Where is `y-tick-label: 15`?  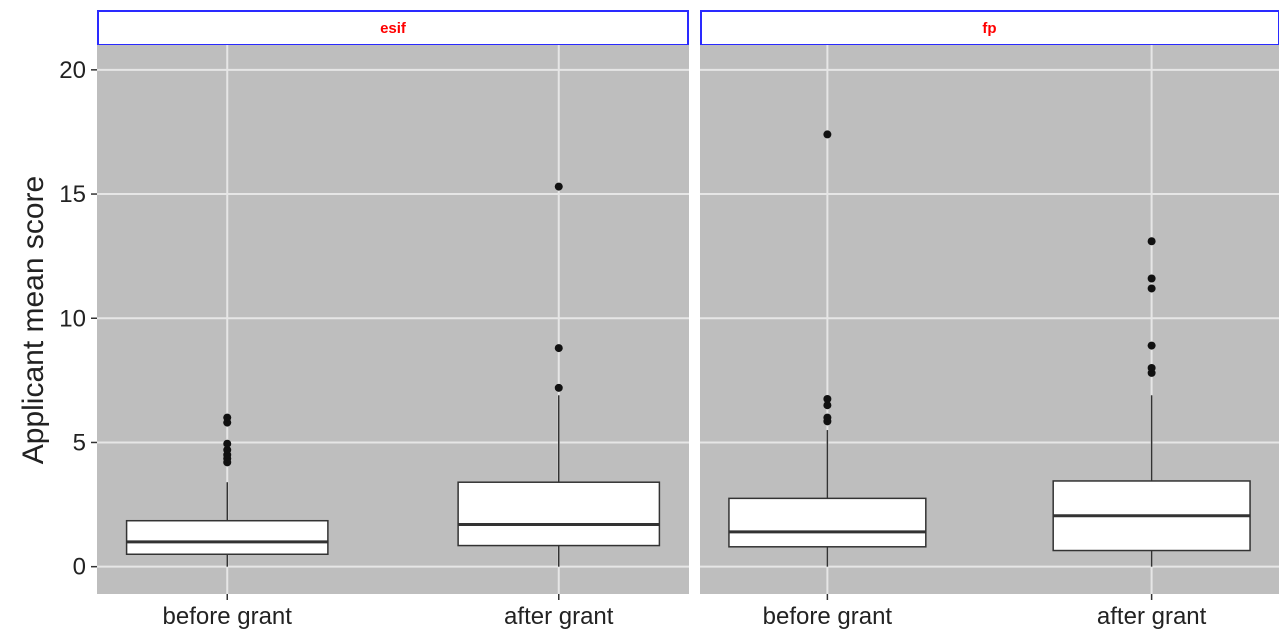 y-tick-label: 15 is located at coordinates (72, 194).